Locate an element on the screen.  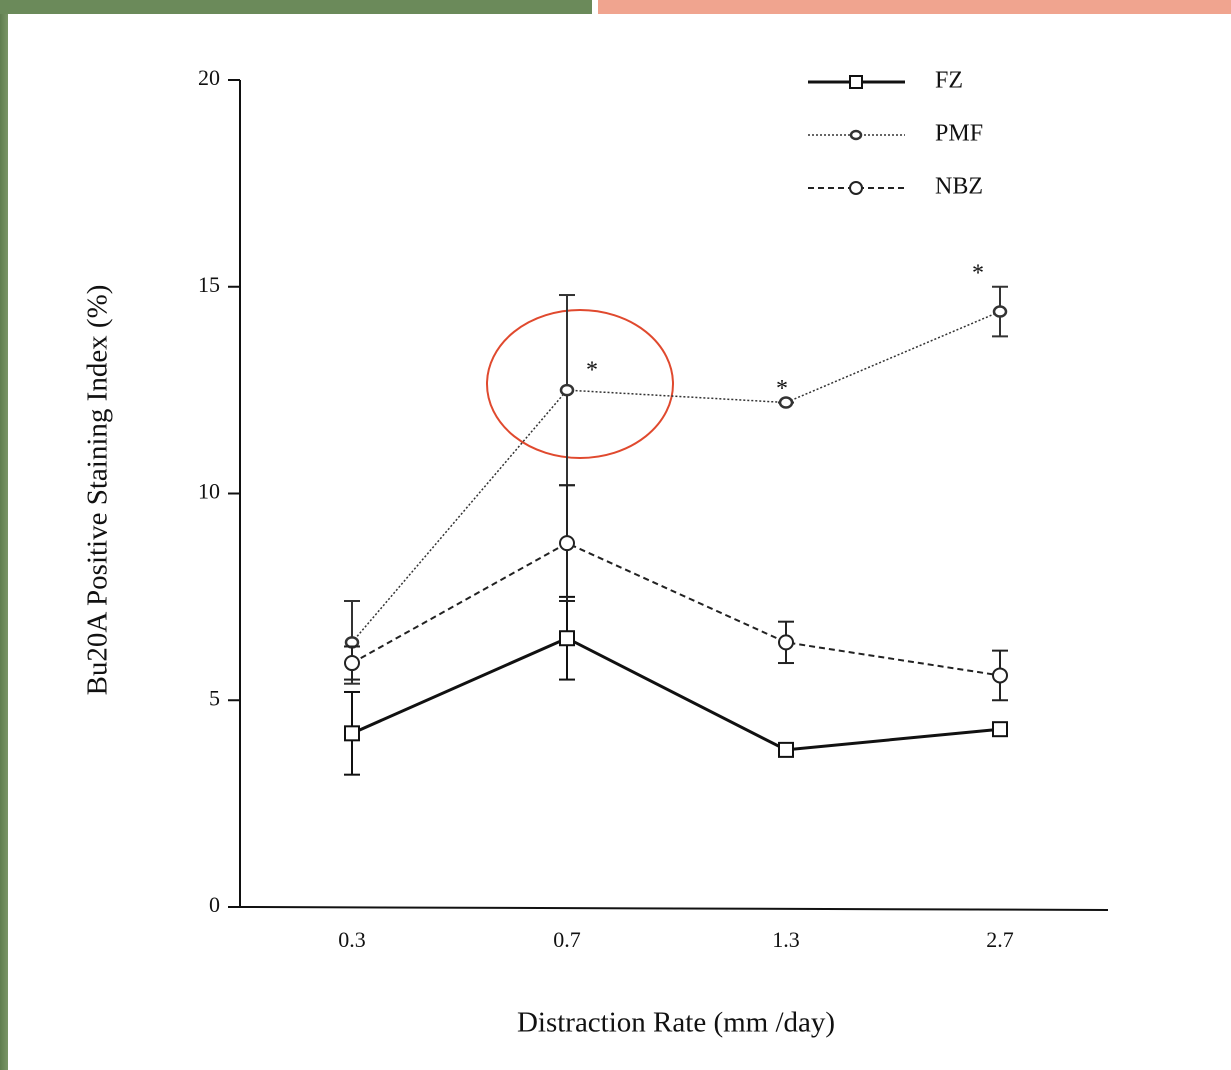
legend-label: FZ is located at coordinates (949, 81).